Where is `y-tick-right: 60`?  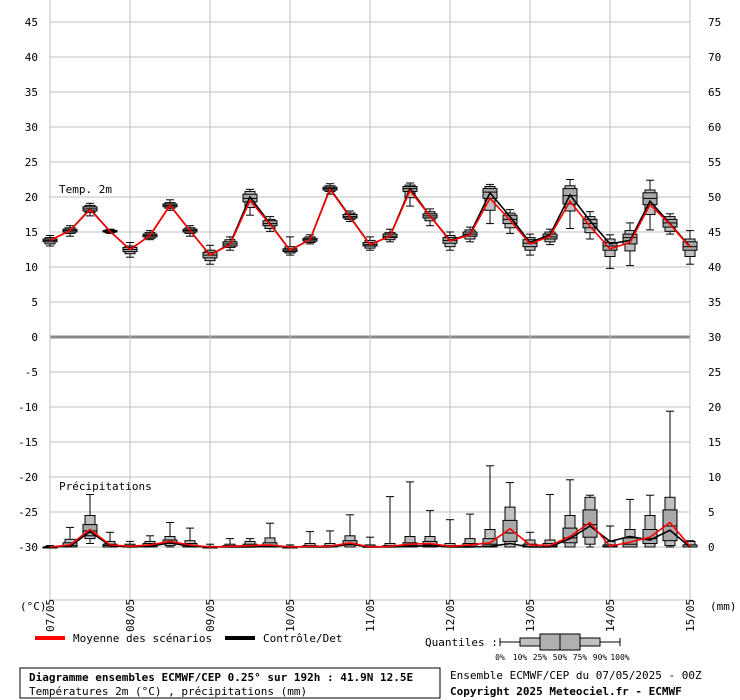 y-tick-right: 60 is located at coordinates (714, 127).